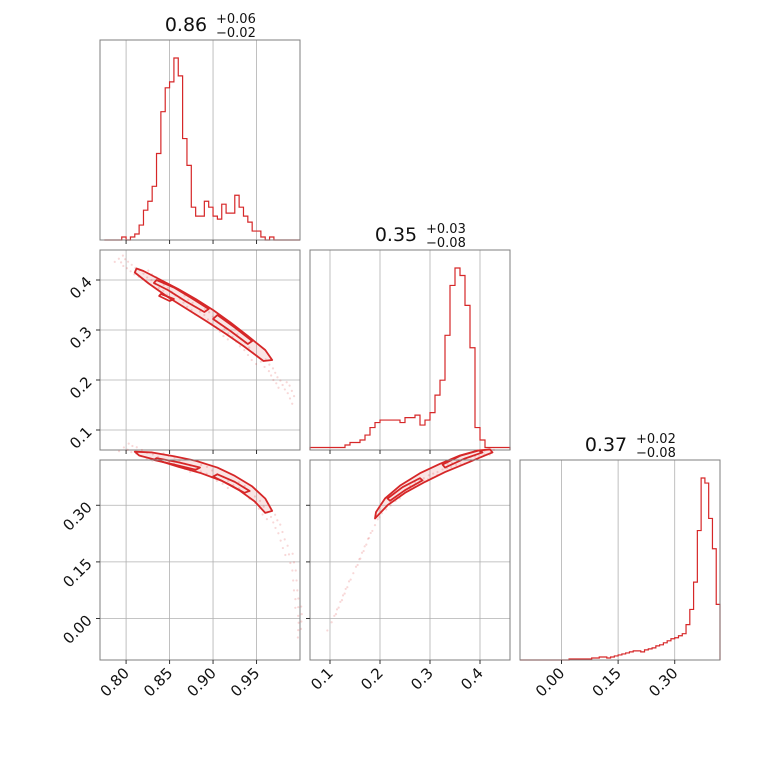  What do you see at coordinates (410, 560) in the screenshot?
I see `panel-background` at bounding box center [410, 560].